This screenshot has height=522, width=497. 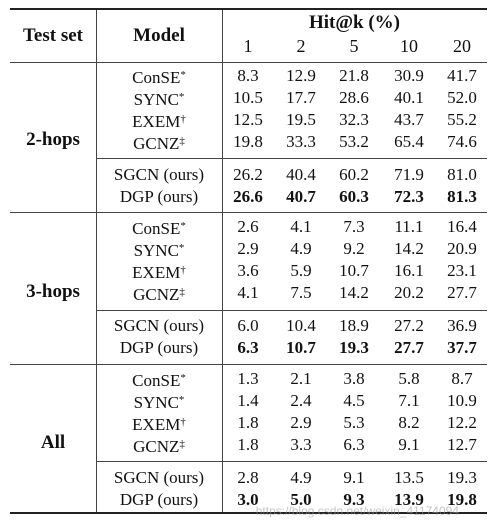 What do you see at coordinates (248, 378) in the screenshot?
I see `table-cell: 1.3` at bounding box center [248, 378].